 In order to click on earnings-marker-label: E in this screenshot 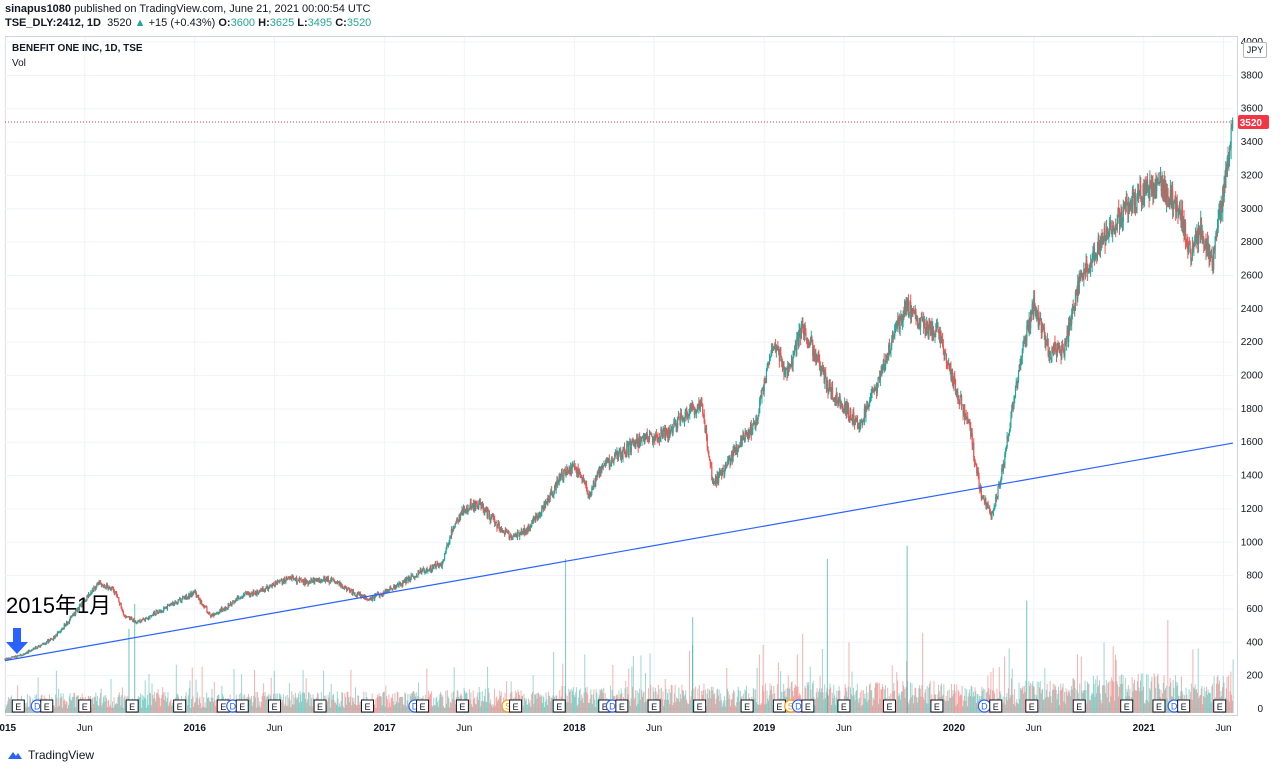, I will do `click(18, 707)`.